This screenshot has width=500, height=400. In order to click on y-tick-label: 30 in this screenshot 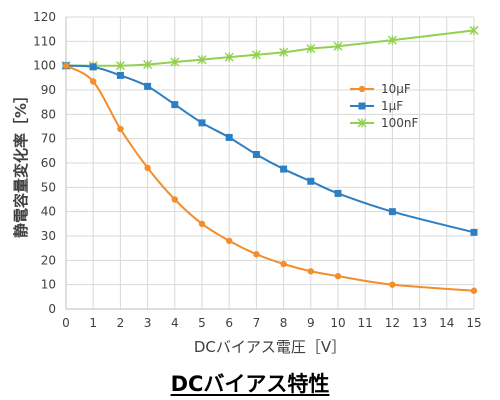, I will do `click(48, 236)`.